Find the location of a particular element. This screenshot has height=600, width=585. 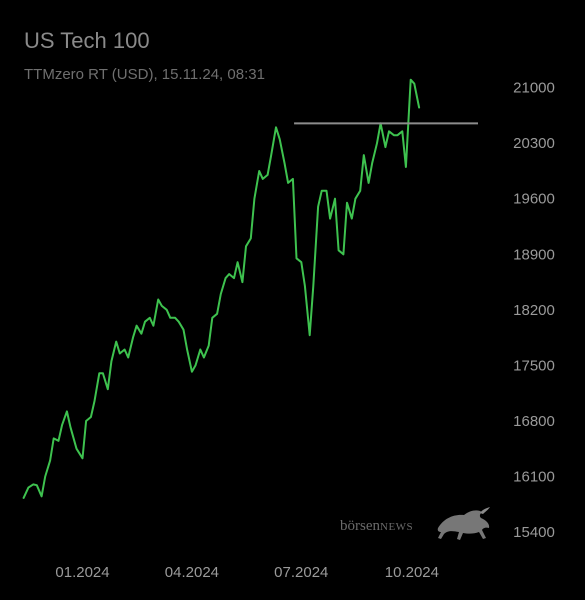

watermark-text: börsenNEWS is located at coordinates (376, 526).